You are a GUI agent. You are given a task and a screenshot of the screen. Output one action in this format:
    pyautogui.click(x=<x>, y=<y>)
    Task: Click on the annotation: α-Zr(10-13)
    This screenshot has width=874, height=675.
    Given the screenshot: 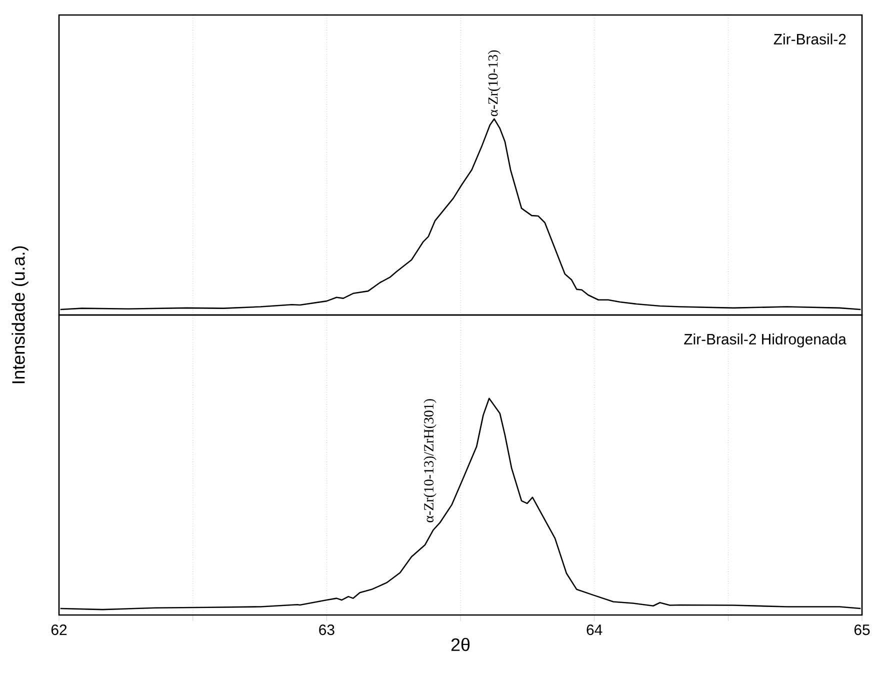 What is the action you would take?
    pyautogui.click(x=494, y=83)
    